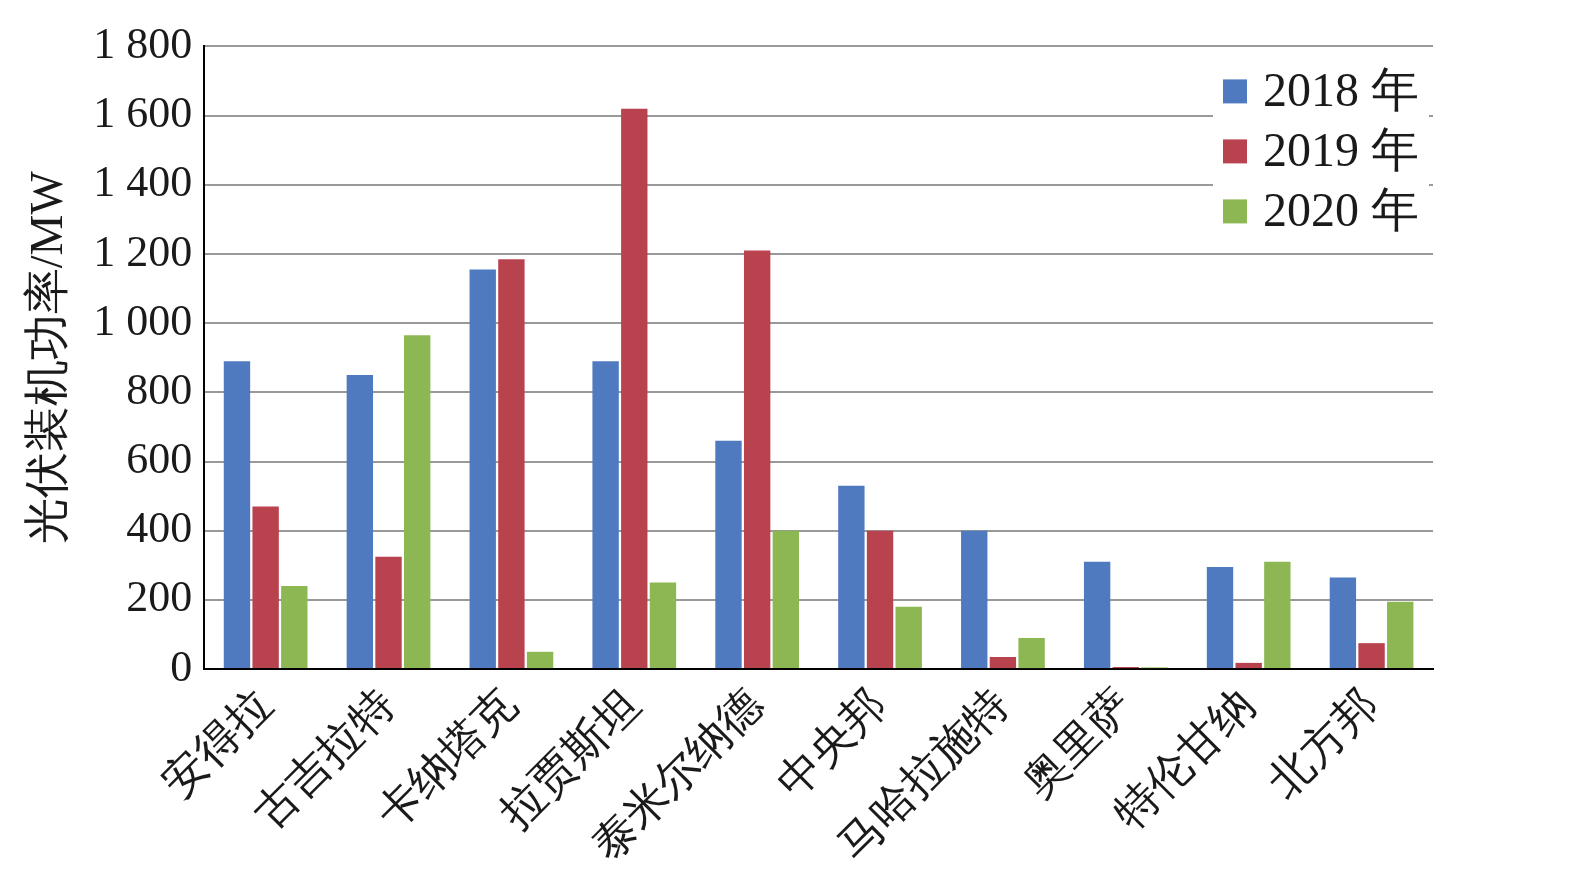 Image resolution: width=1575 pixels, height=888 pixels. What do you see at coordinates (1341, 90) in the screenshot?
I see `legend-label: 2018 年` at bounding box center [1341, 90].